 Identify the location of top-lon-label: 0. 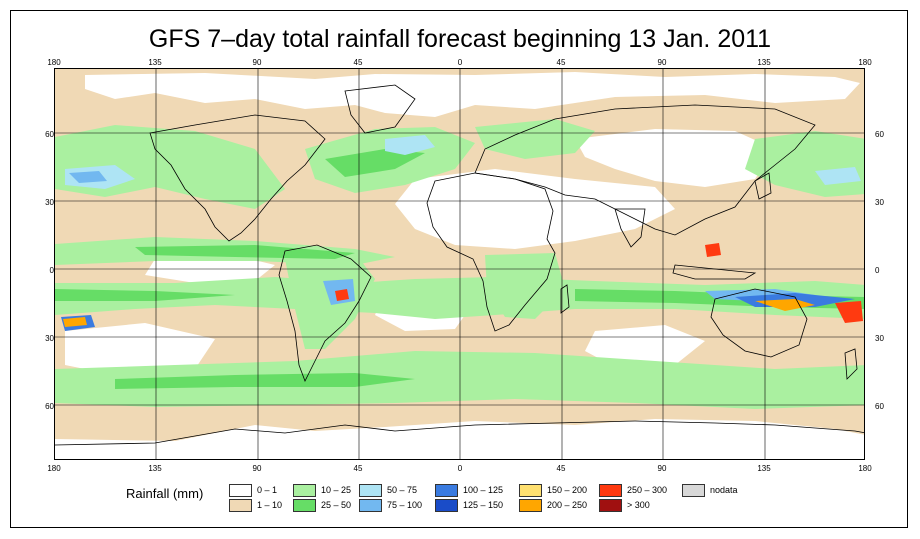
(460, 62).